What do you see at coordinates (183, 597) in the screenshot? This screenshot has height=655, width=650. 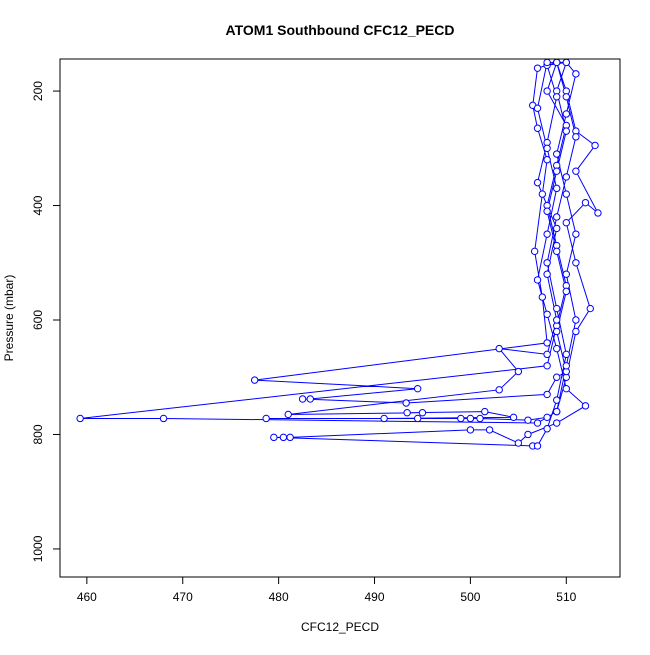 I see `x-tick-label: 470` at bounding box center [183, 597].